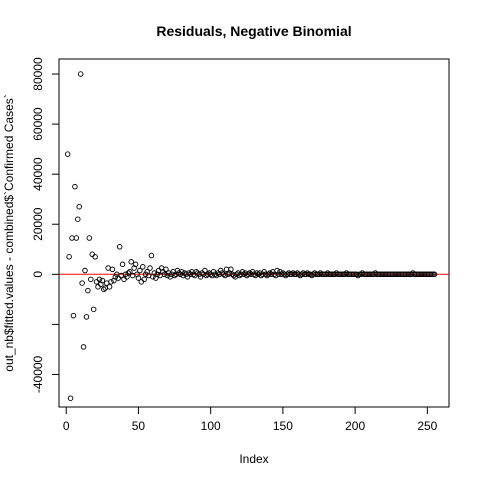 The image size is (480, 480). I want to click on x-tick-label-250: 250, so click(427, 426).